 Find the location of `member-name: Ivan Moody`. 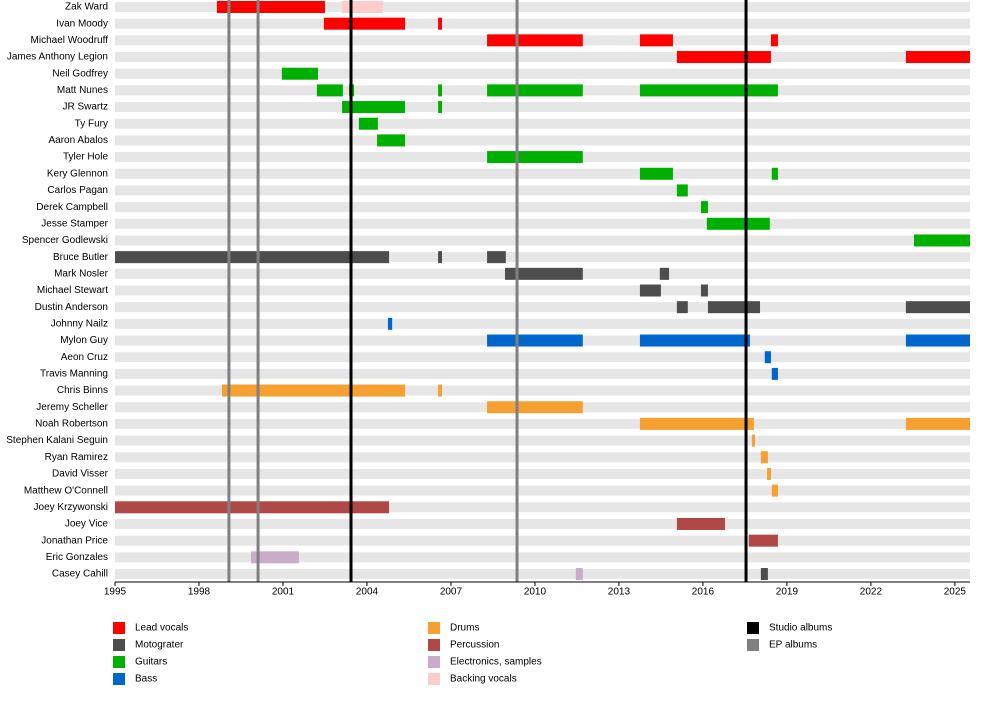

member-name: Ivan Moody is located at coordinates (82, 23).